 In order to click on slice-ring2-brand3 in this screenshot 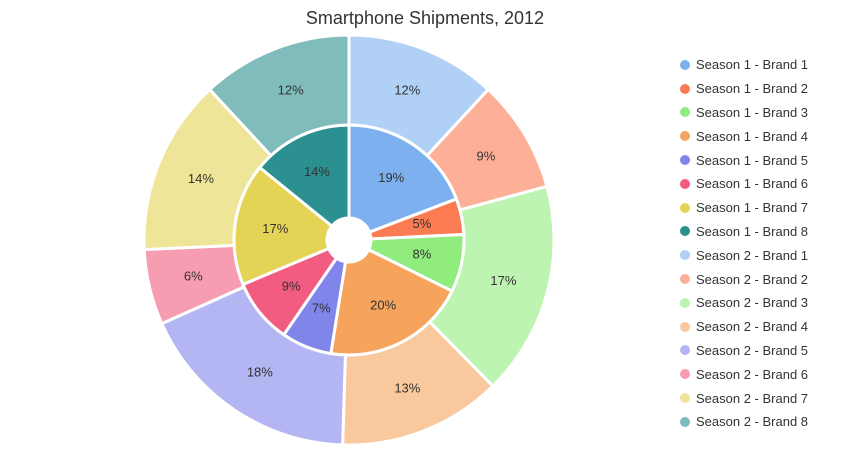, I will do `click(492, 286)`.